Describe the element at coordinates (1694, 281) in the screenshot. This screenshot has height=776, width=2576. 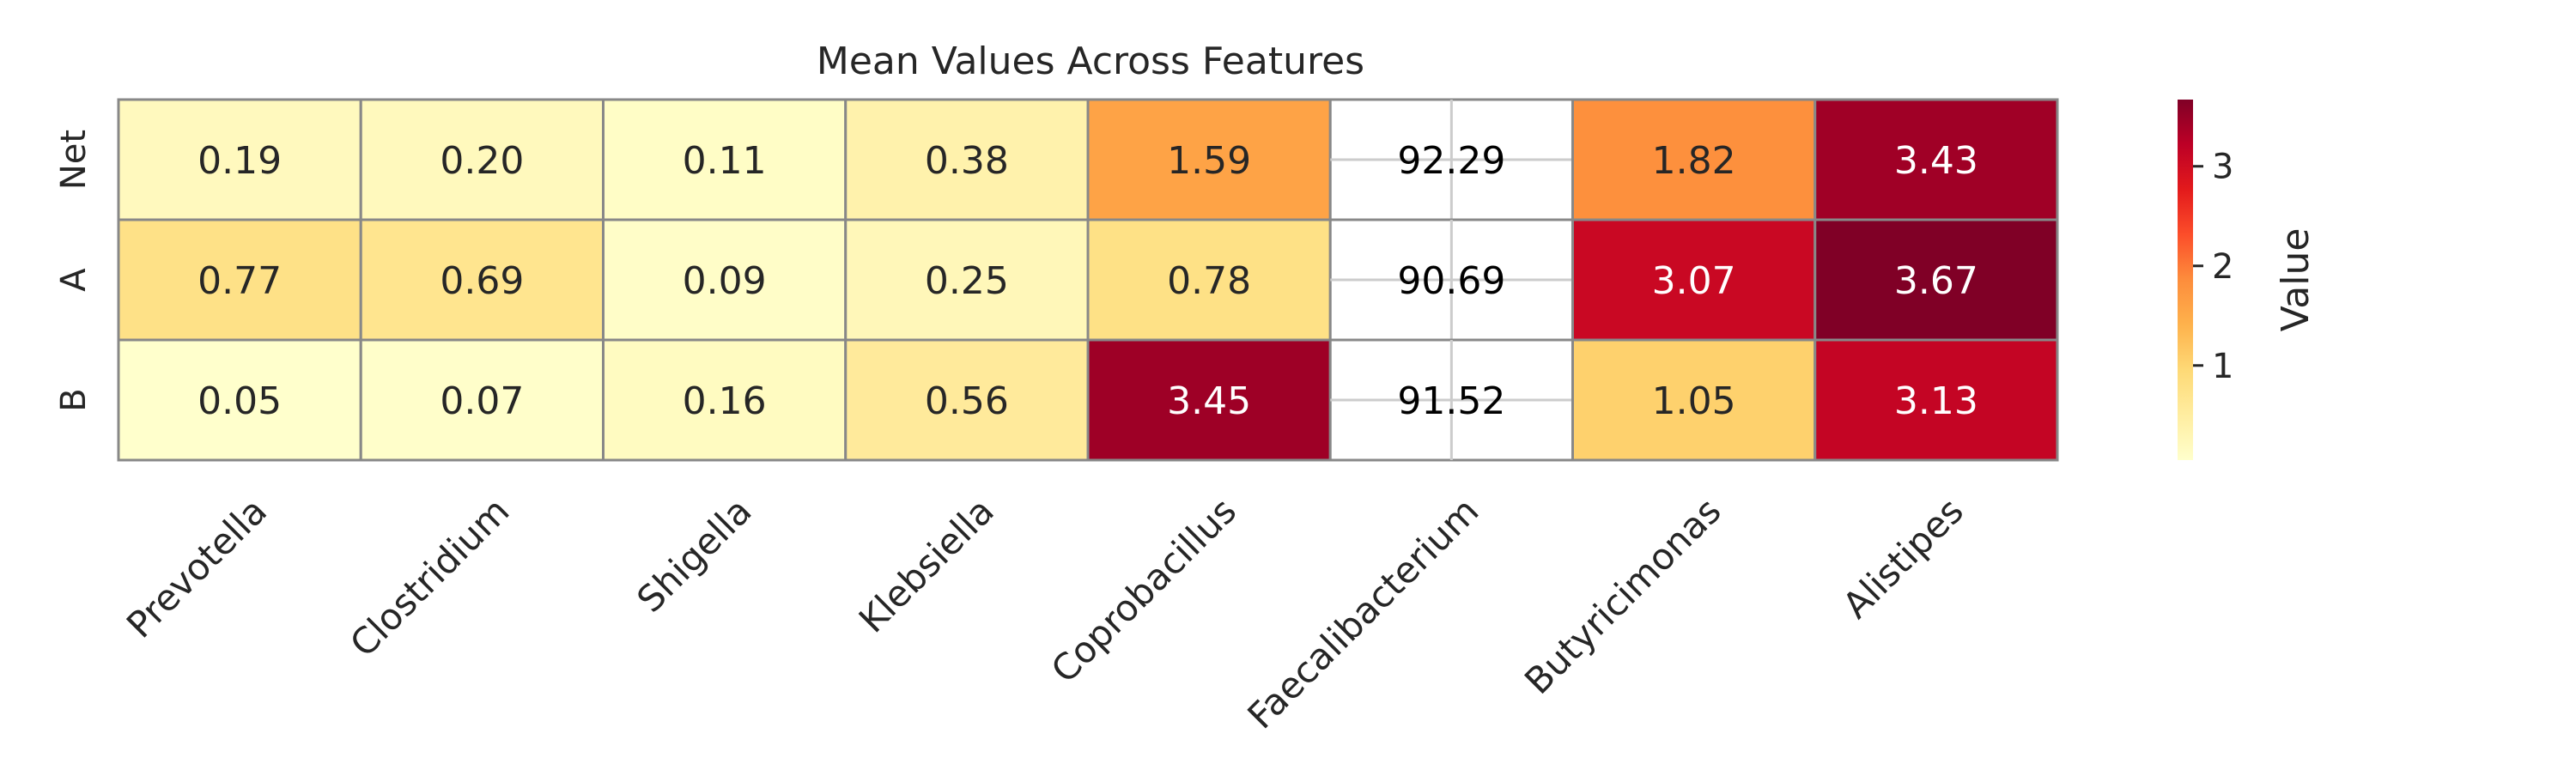
I see `heatmap-cell-a-butyricimonas-label: 3.07` at that location.